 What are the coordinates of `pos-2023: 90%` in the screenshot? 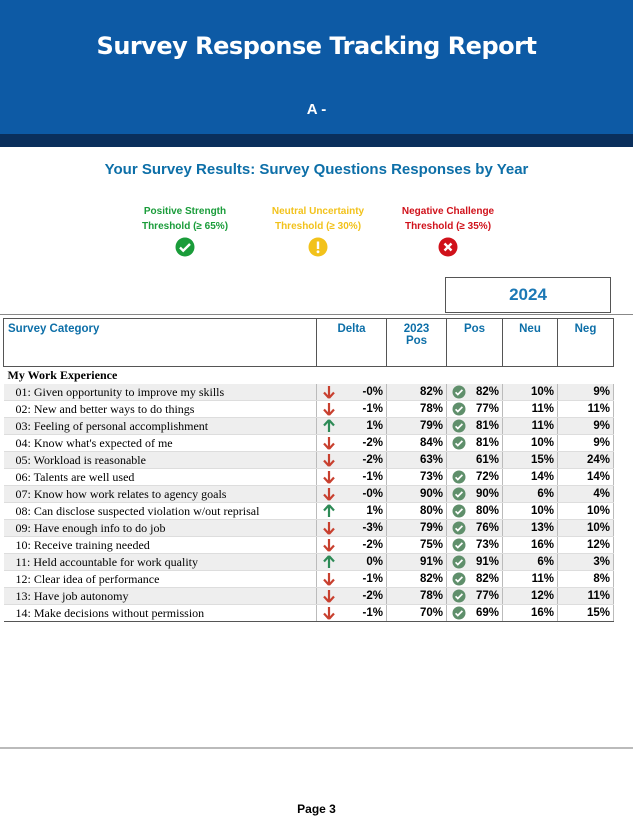 It's located at (416, 494).